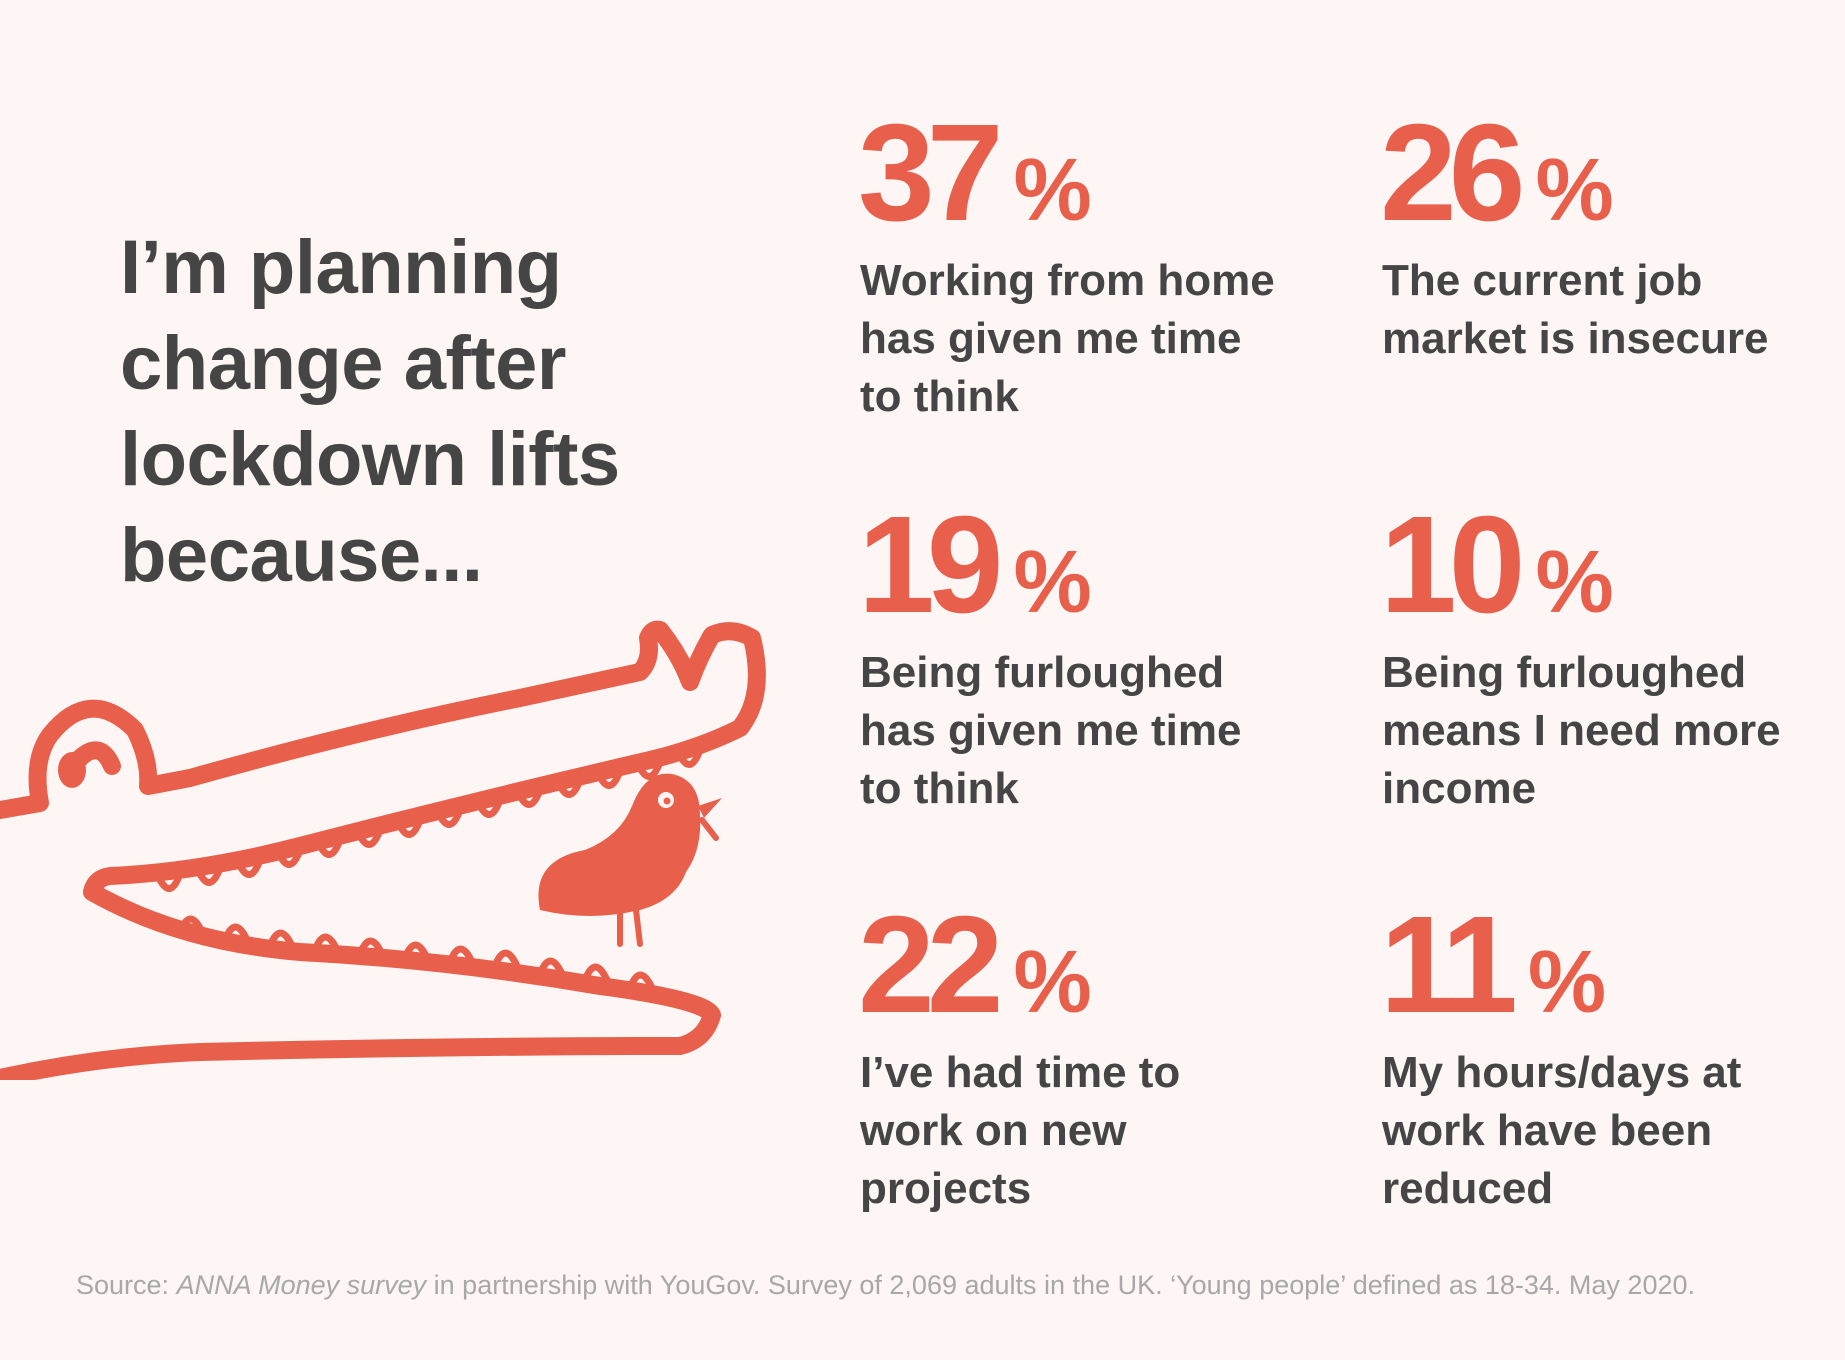 The image size is (1845, 1360). I want to click on stat-percentage: 19%, so click(1068, 565).